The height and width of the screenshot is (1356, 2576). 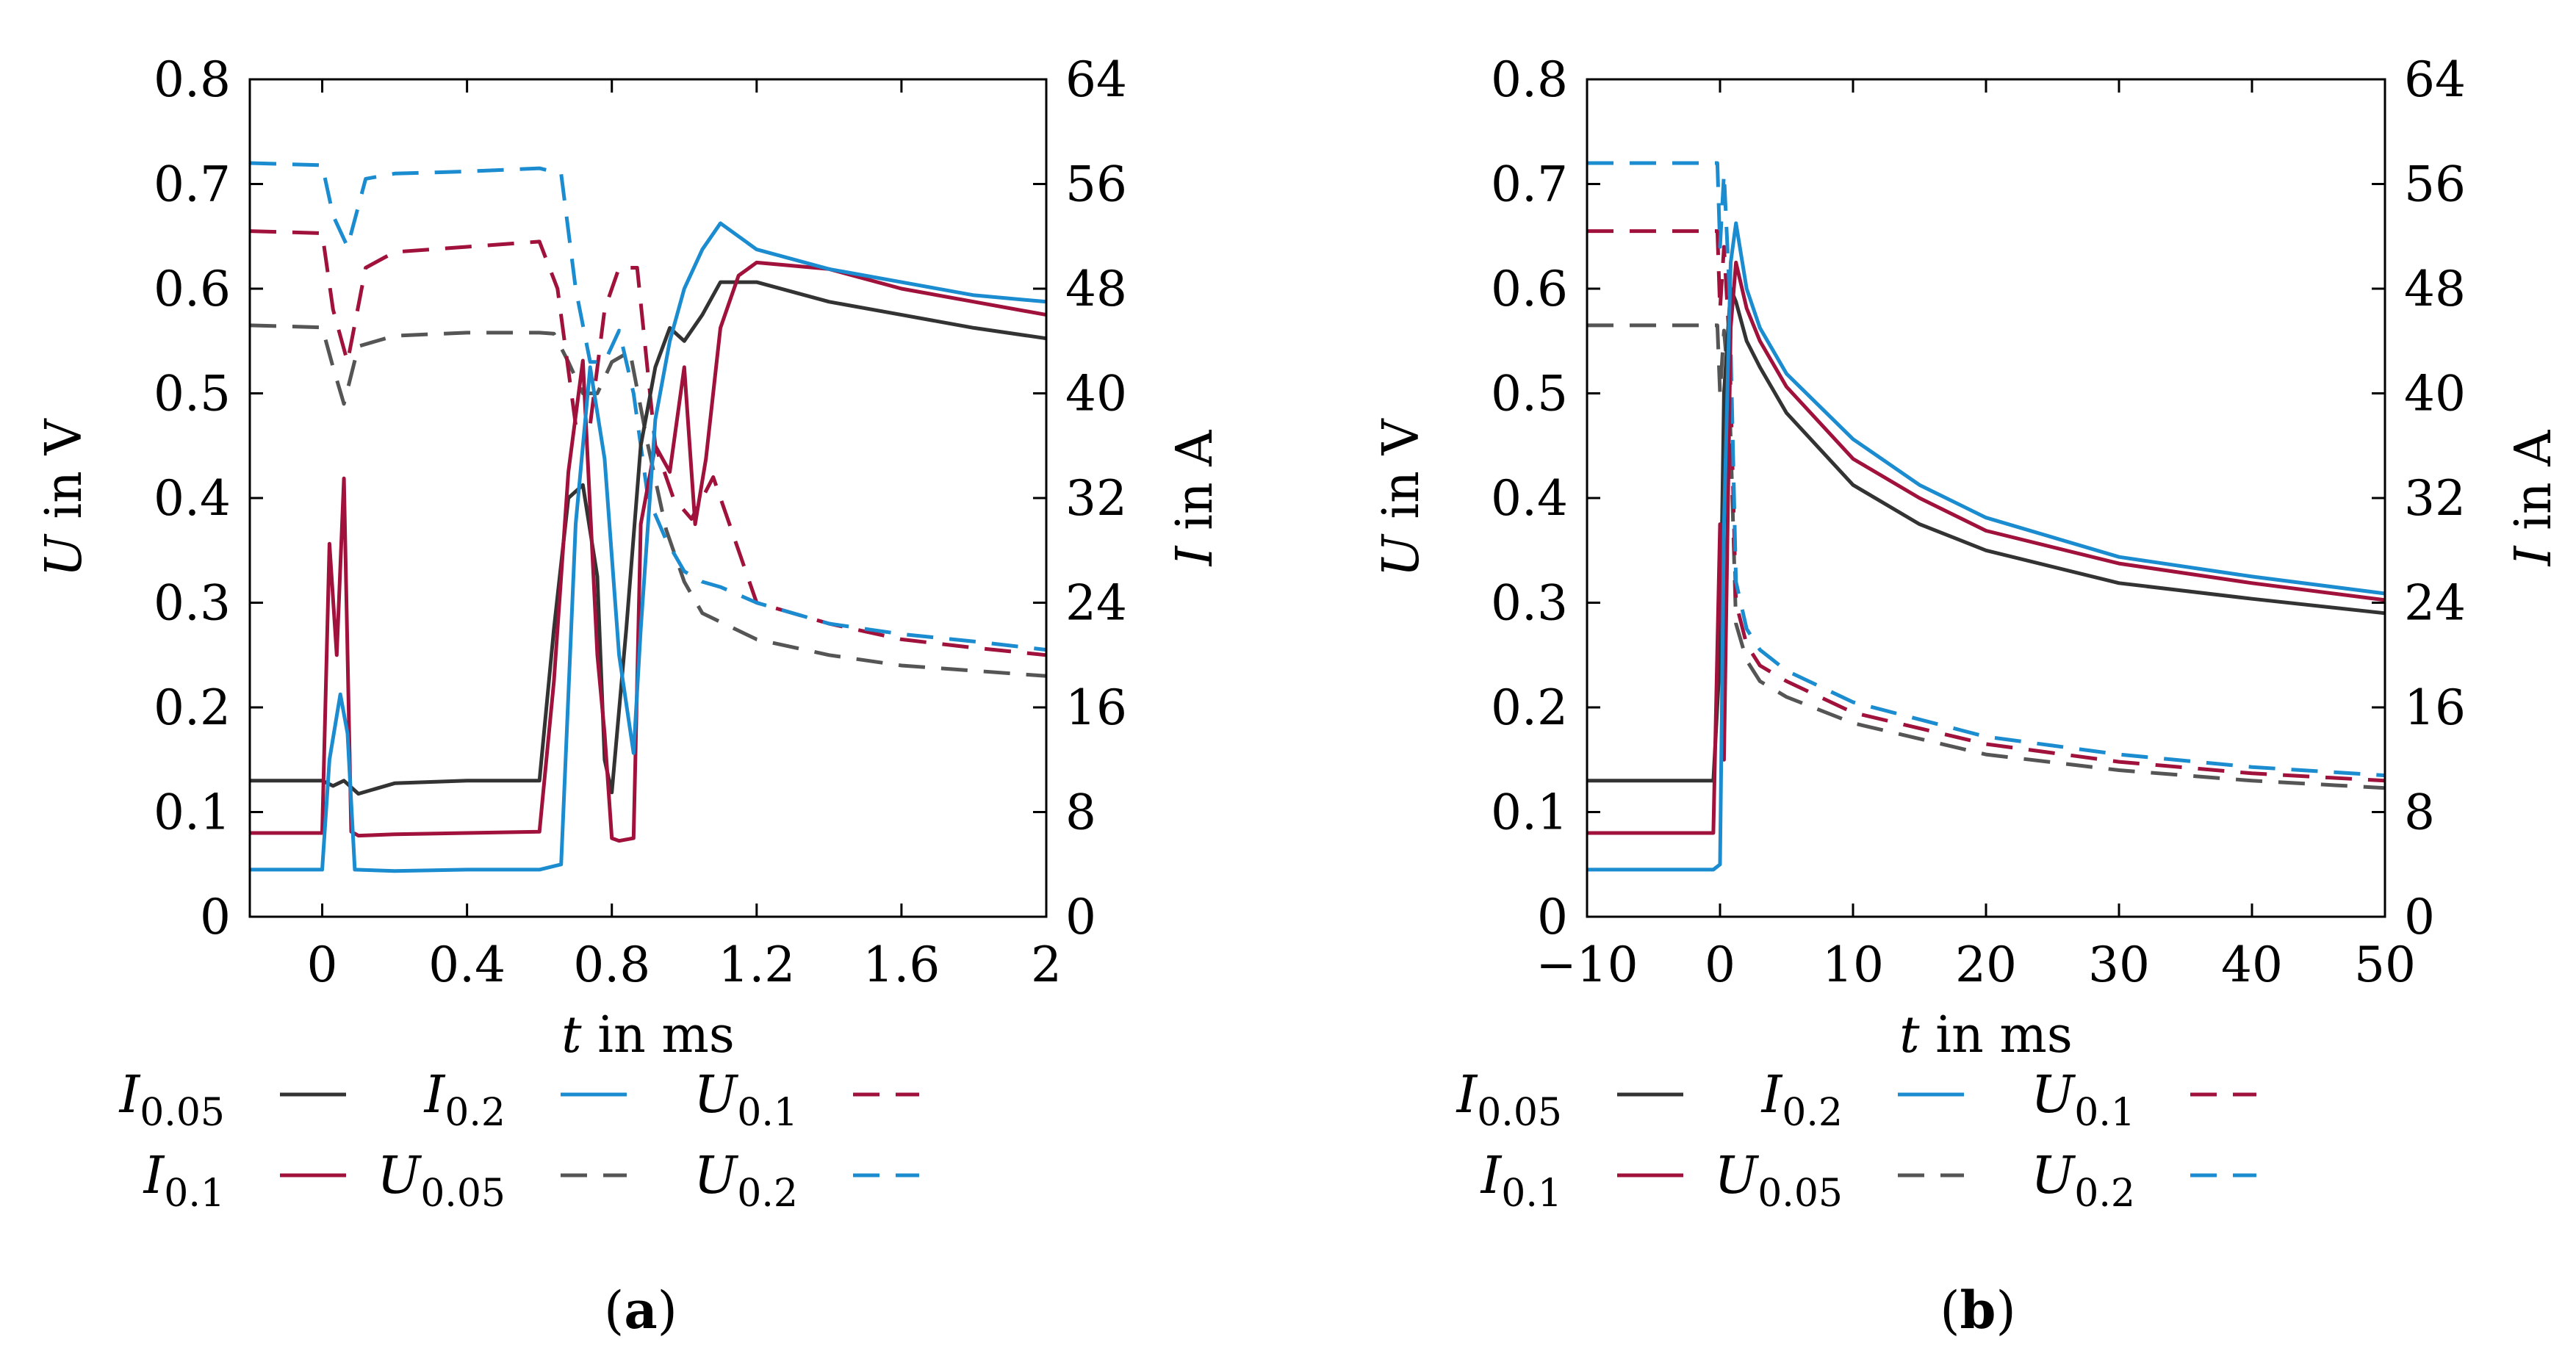 I want to click on y-left-tick-label: 0.2, so click(x=1529, y=707).